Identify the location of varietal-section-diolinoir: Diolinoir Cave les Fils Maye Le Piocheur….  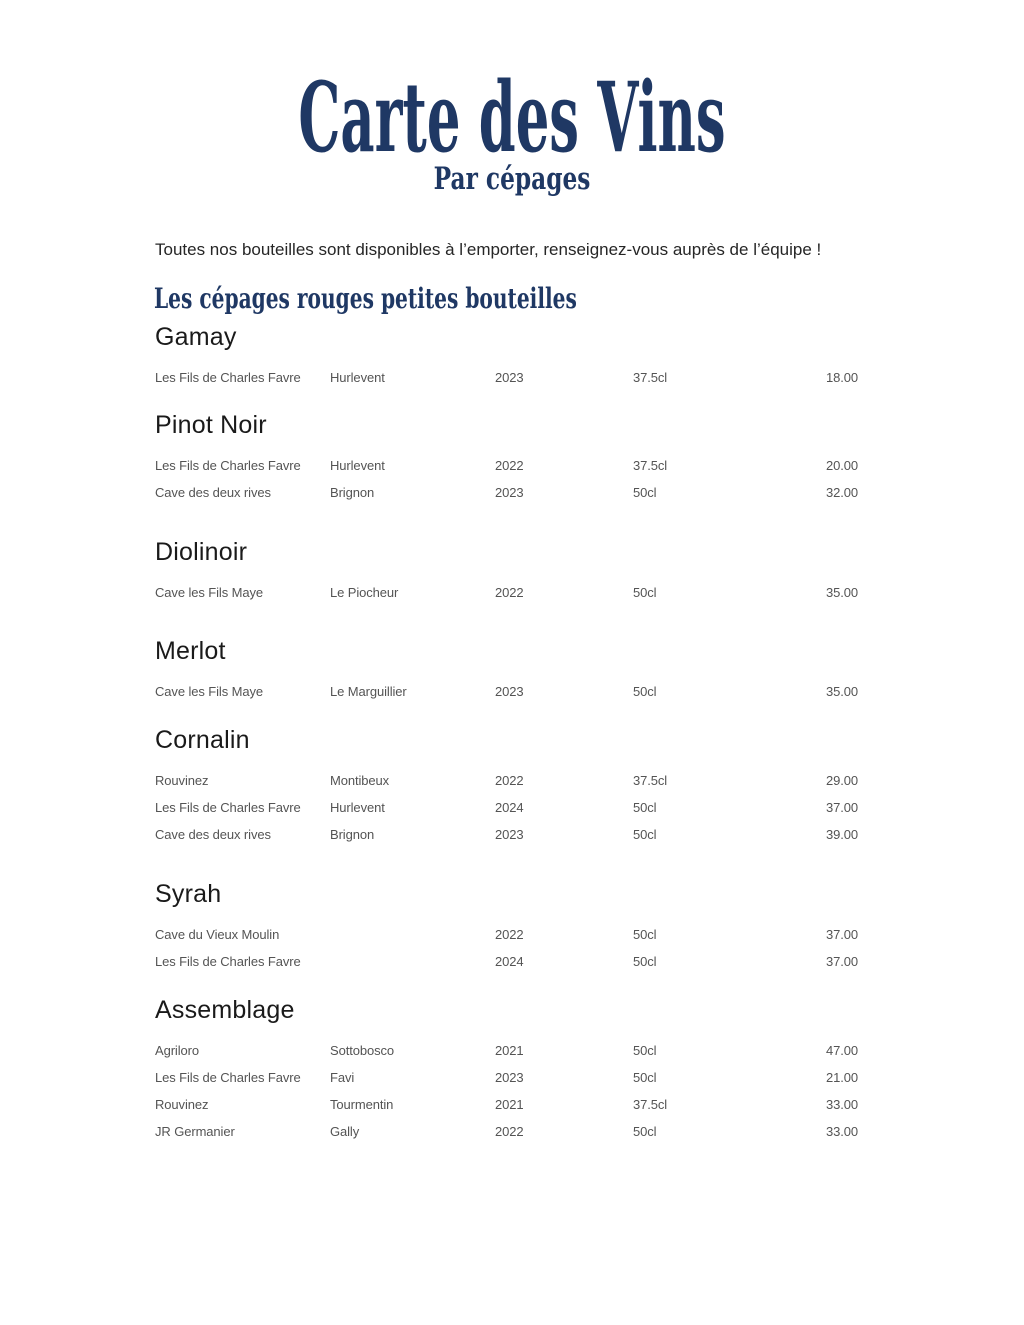
(506, 571).